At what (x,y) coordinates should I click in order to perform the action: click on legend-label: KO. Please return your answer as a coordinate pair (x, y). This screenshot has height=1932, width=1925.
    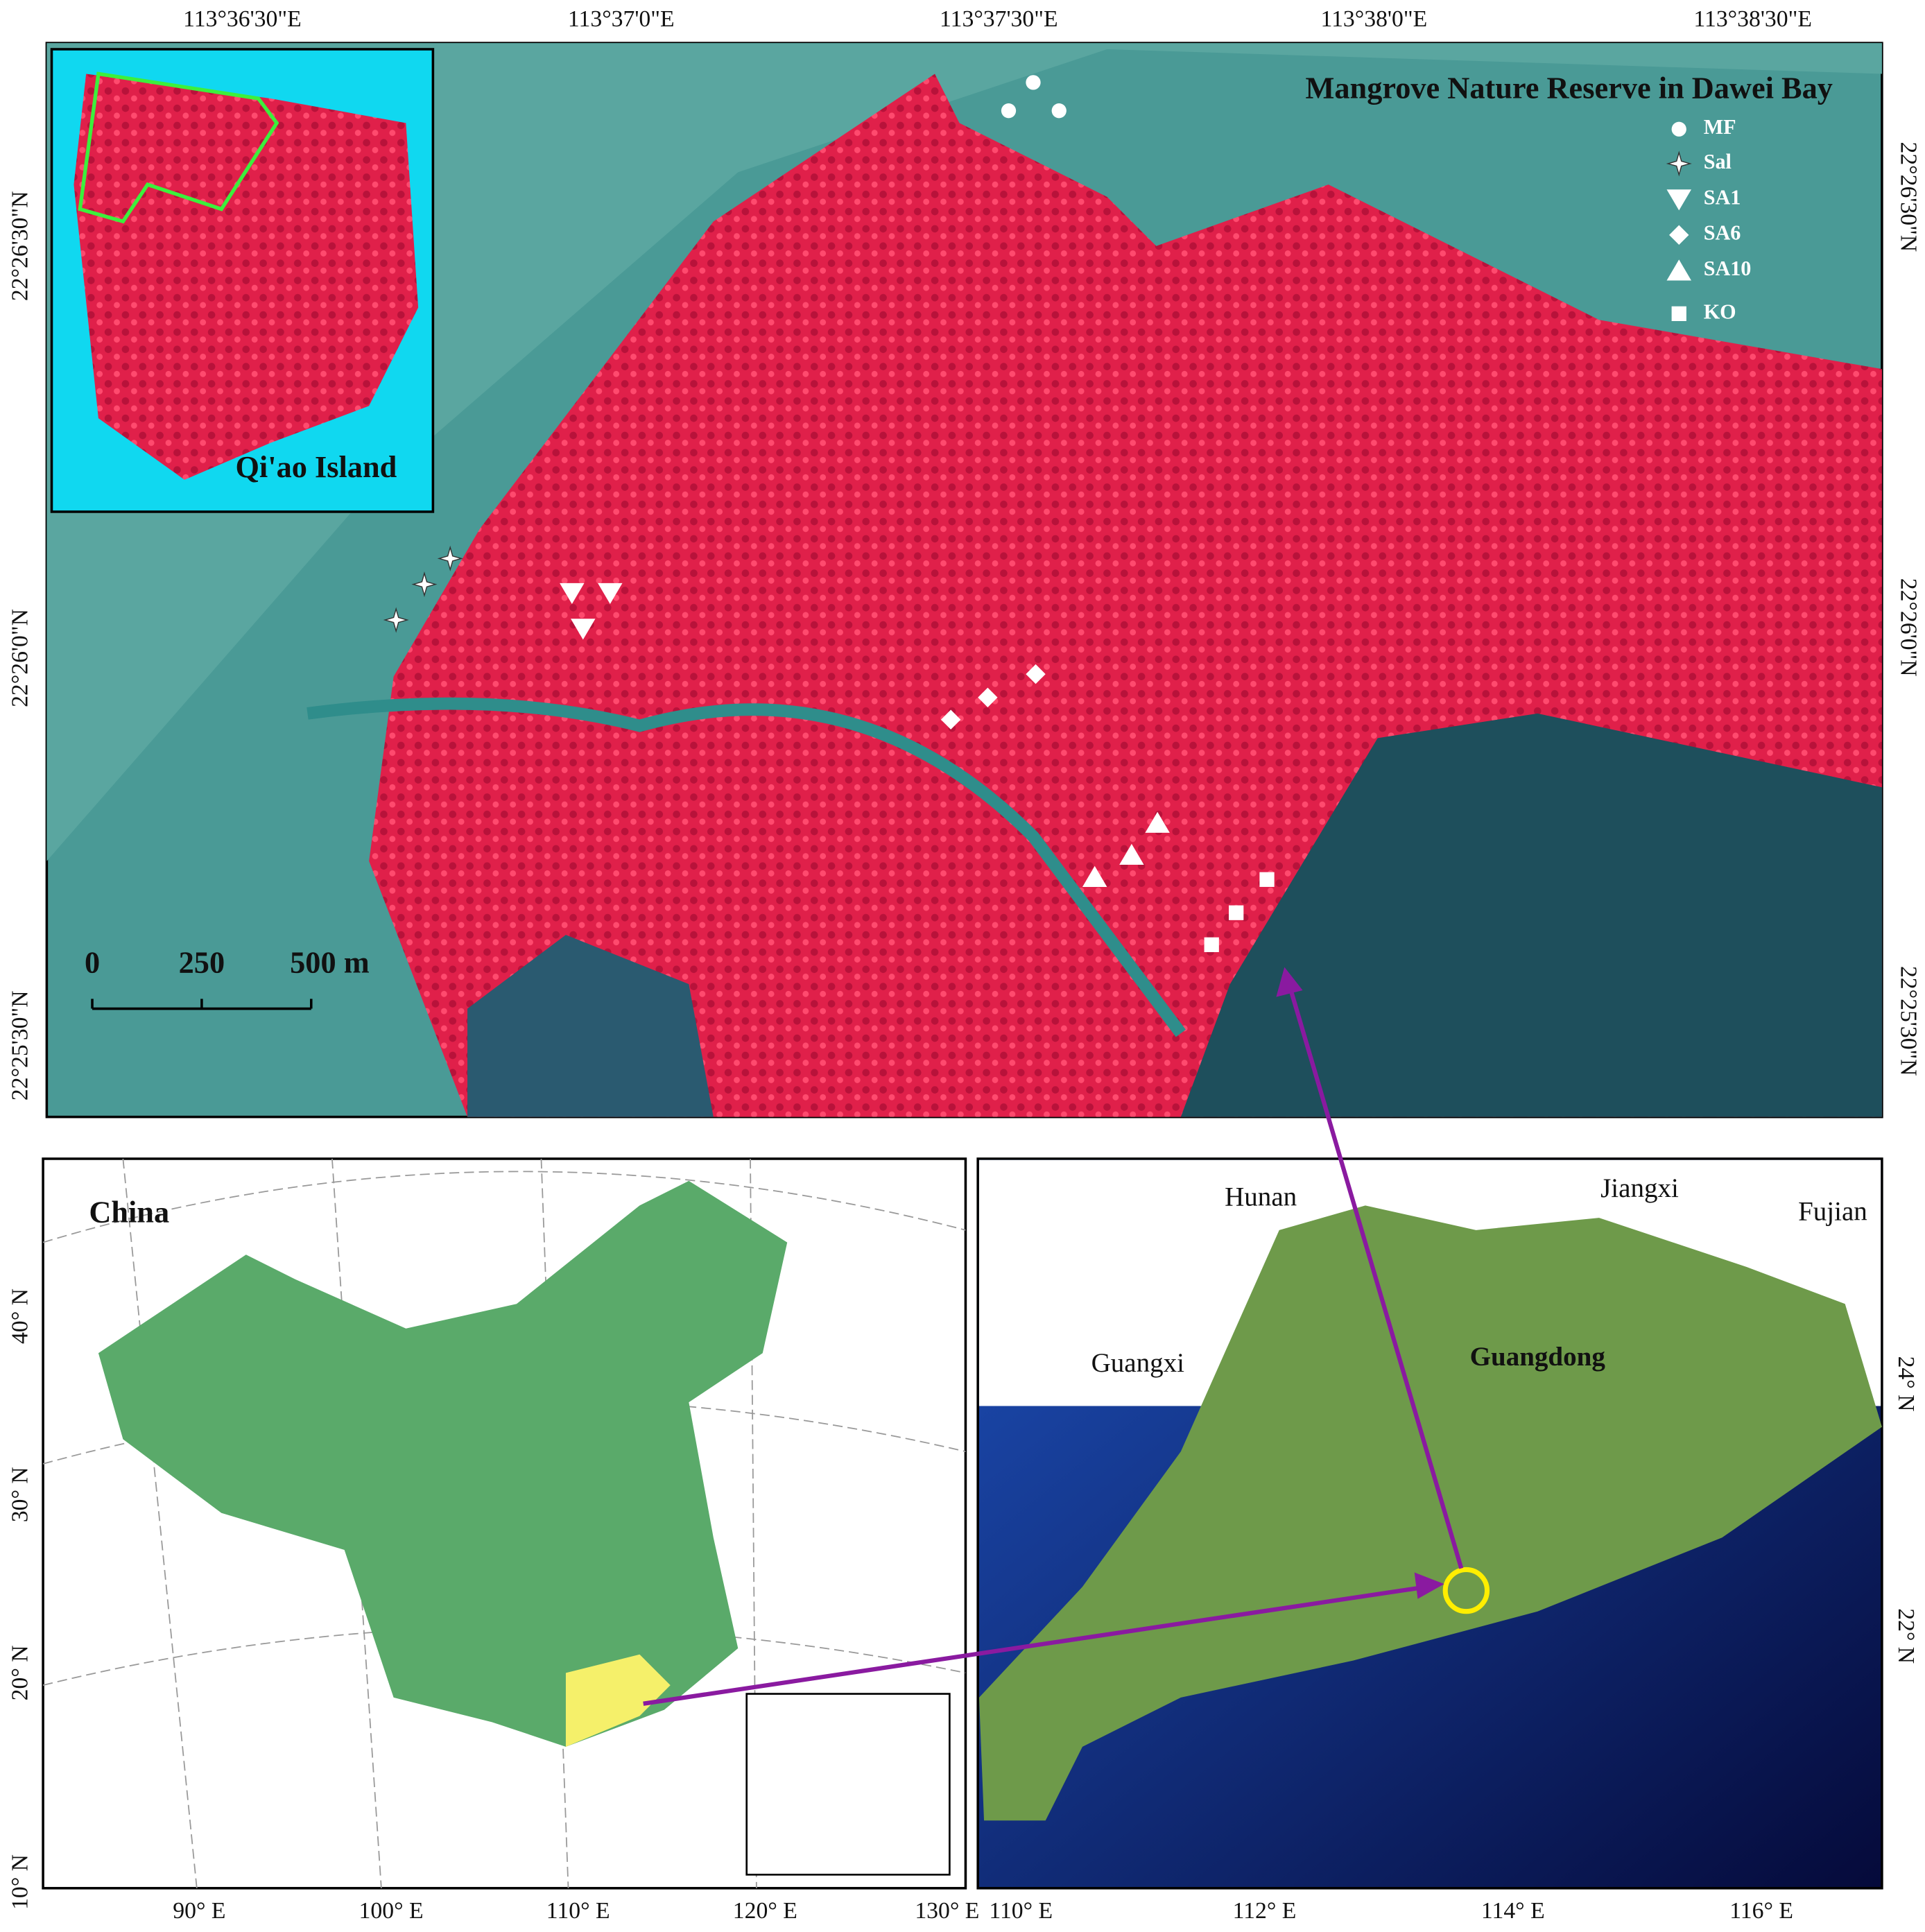
    Looking at the image, I should click on (1720, 311).